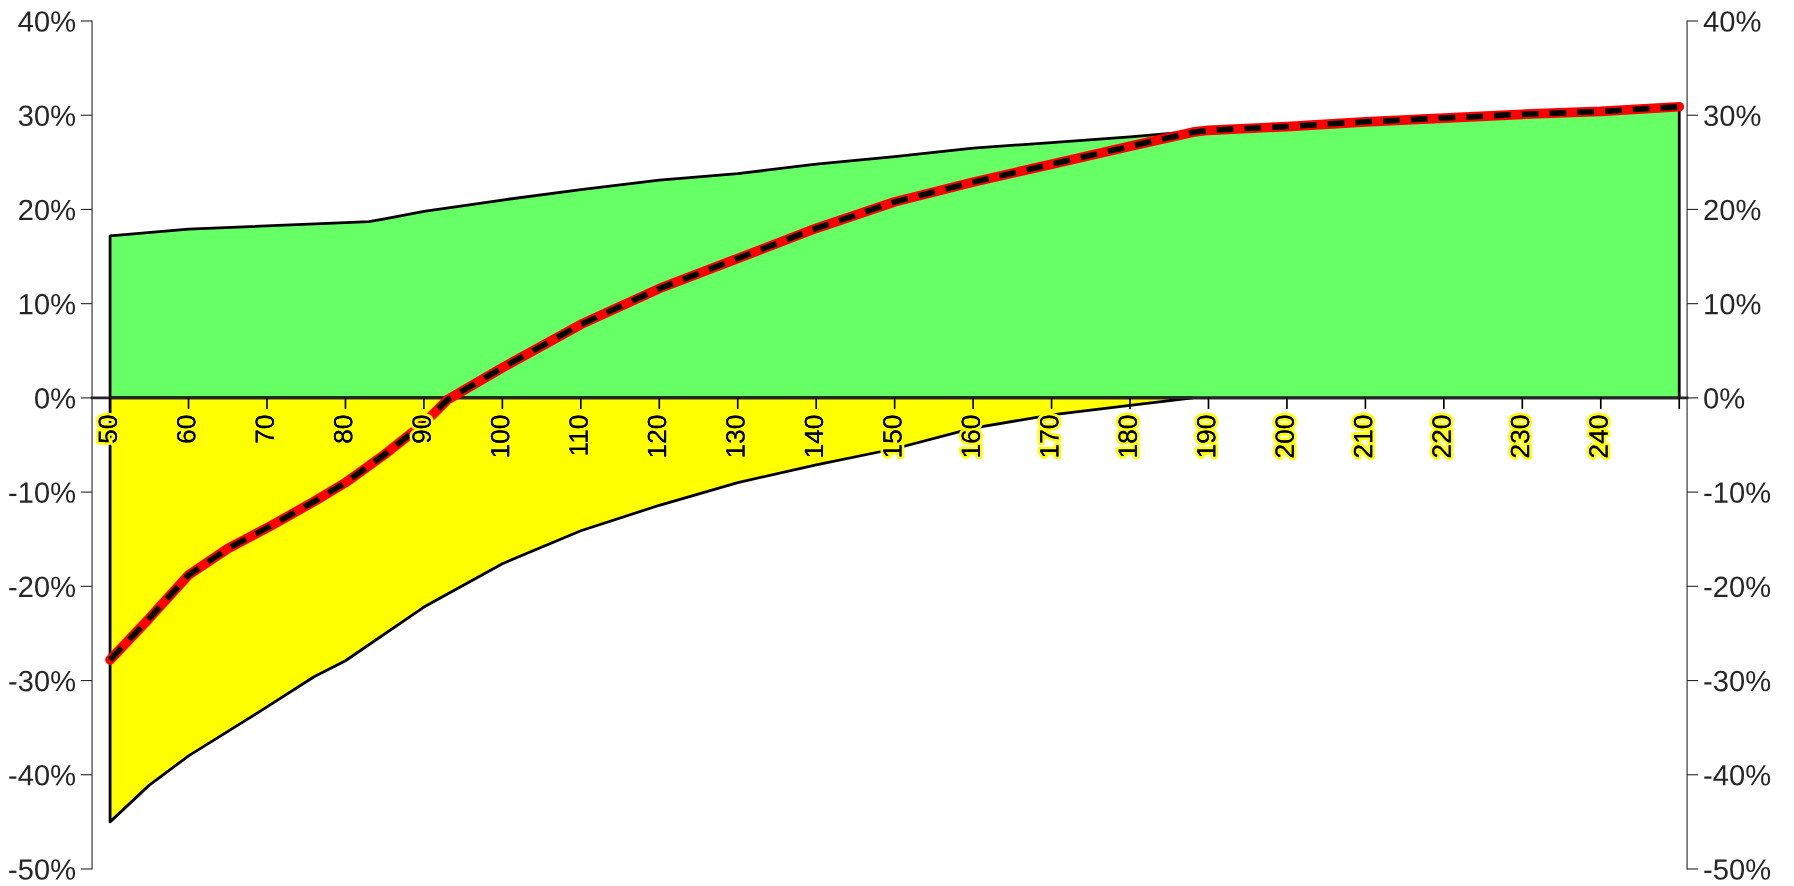  I want to click on x-tick-label: 130, so click(735, 436).